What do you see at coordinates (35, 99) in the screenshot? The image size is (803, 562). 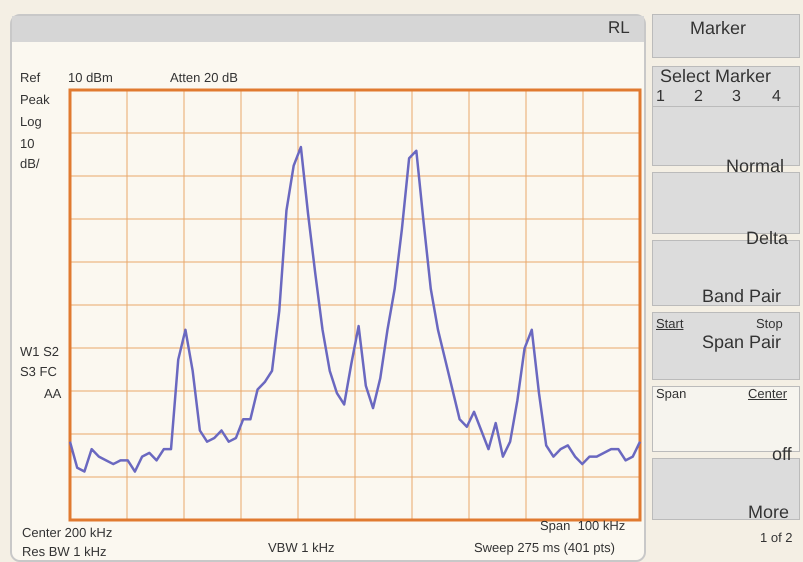 I see `text: Peak` at bounding box center [35, 99].